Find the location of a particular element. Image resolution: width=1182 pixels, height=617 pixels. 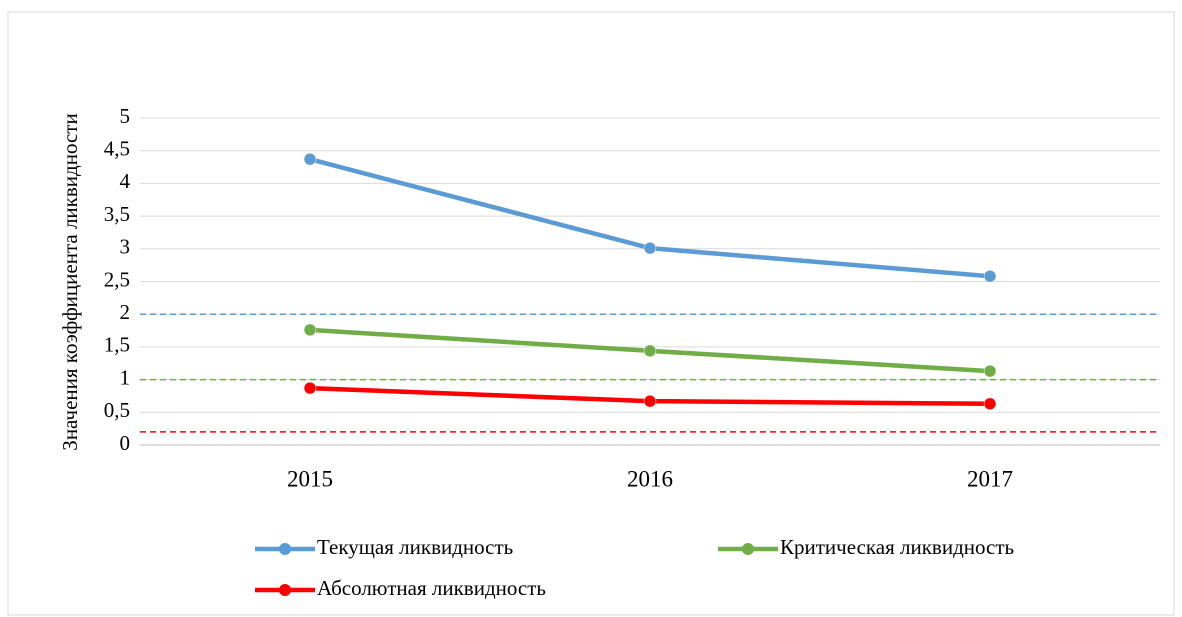

y-tick-label: 2,5 is located at coordinates (117, 279).